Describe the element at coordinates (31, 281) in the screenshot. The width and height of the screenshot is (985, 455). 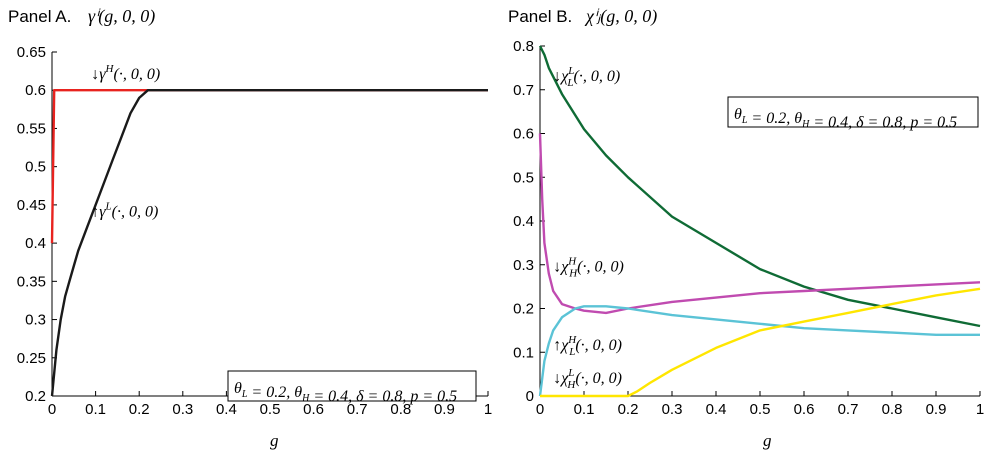
I see `y-tick-label: 0.35` at that location.